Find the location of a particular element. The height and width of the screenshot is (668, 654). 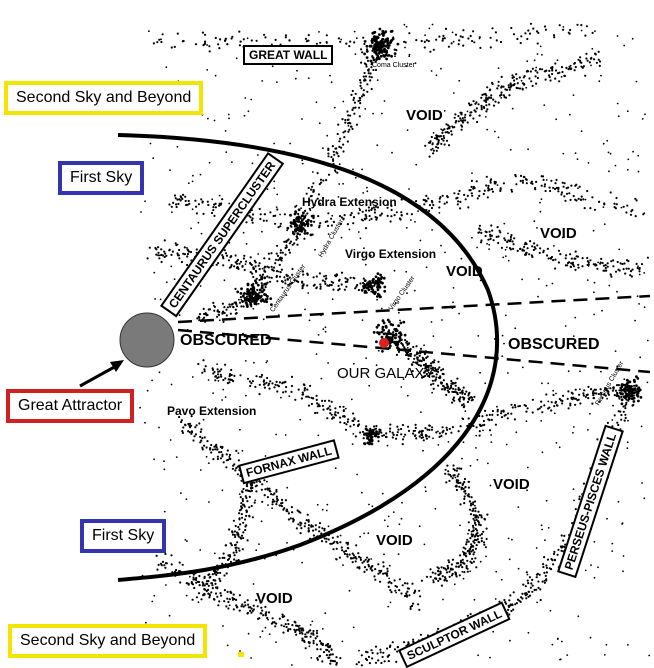

obscured-label-right: OBSCURED is located at coordinates (554, 344).